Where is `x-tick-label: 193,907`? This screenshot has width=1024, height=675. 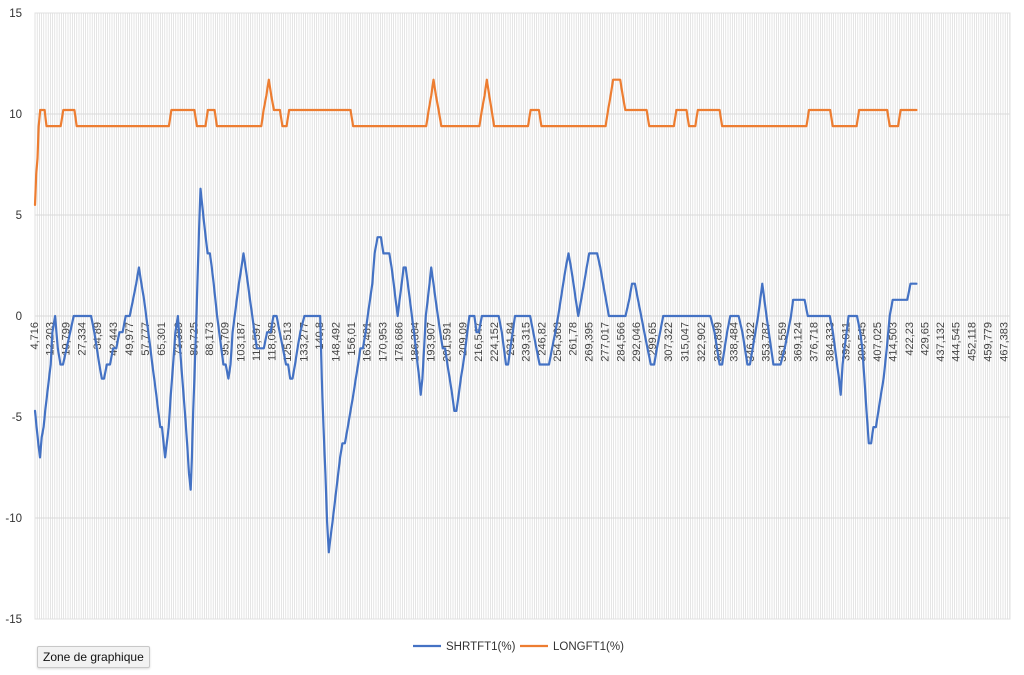 x-tick-label: 193,907 is located at coordinates (431, 342).